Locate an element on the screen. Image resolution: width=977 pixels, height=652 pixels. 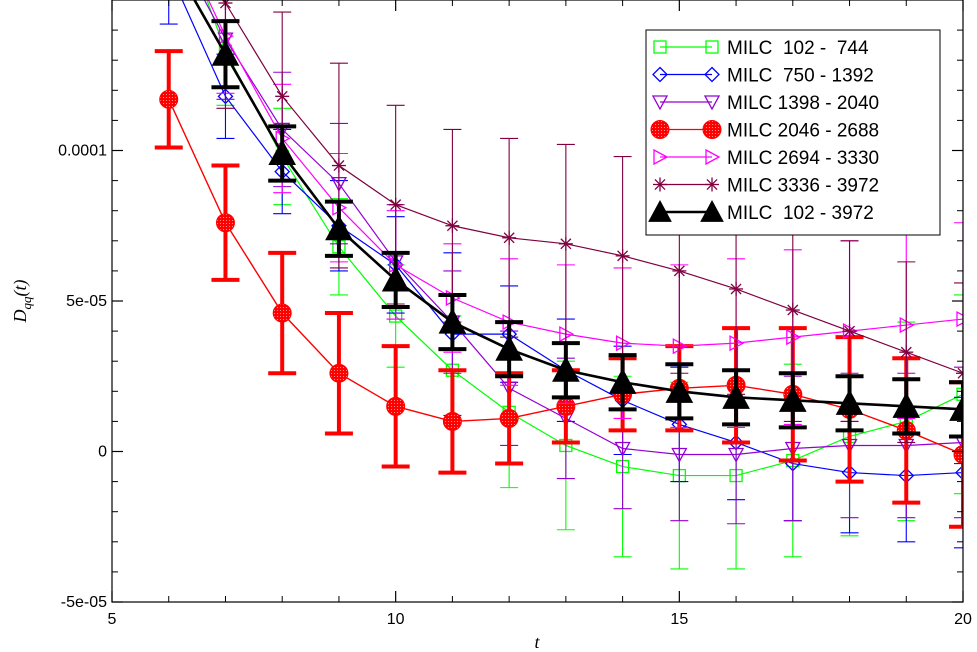
legend-label: MILC 102 - 3972 is located at coordinates (800, 213).